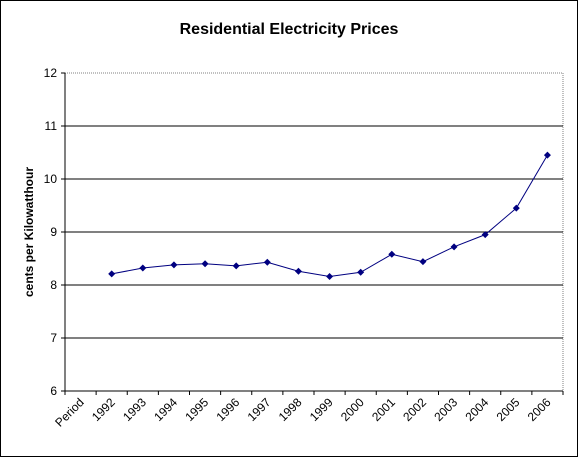  What do you see at coordinates (383, 409) in the screenshot?
I see `x-tick-label: 2001` at bounding box center [383, 409].